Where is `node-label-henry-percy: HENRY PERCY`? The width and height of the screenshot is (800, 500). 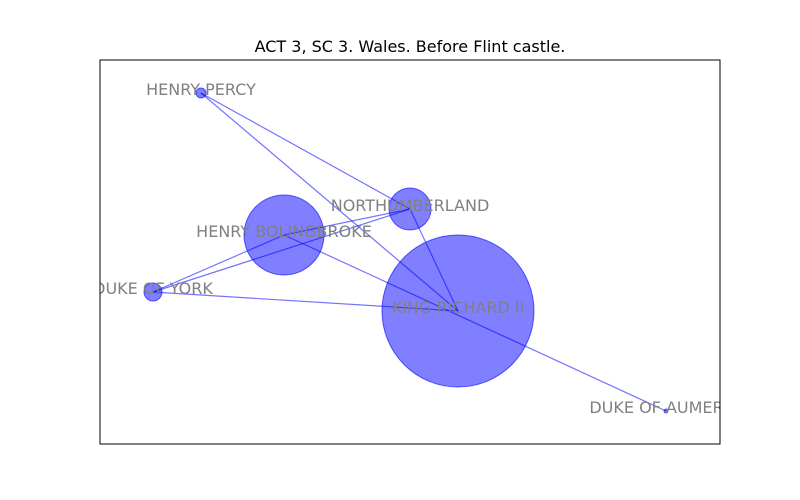
node-label-henry-percy: HENRY PERCY is located at coordinates (201, 89).